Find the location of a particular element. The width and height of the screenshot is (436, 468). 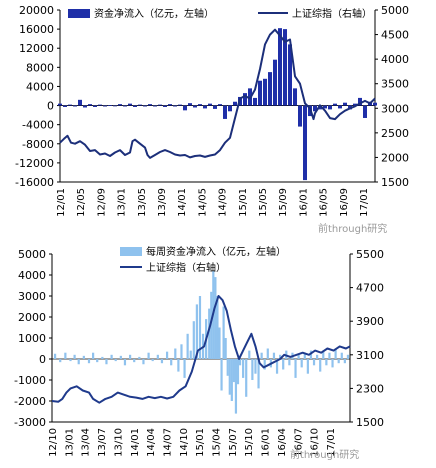

x-tick-label: 15/09 is located at coordinates (283, 202).